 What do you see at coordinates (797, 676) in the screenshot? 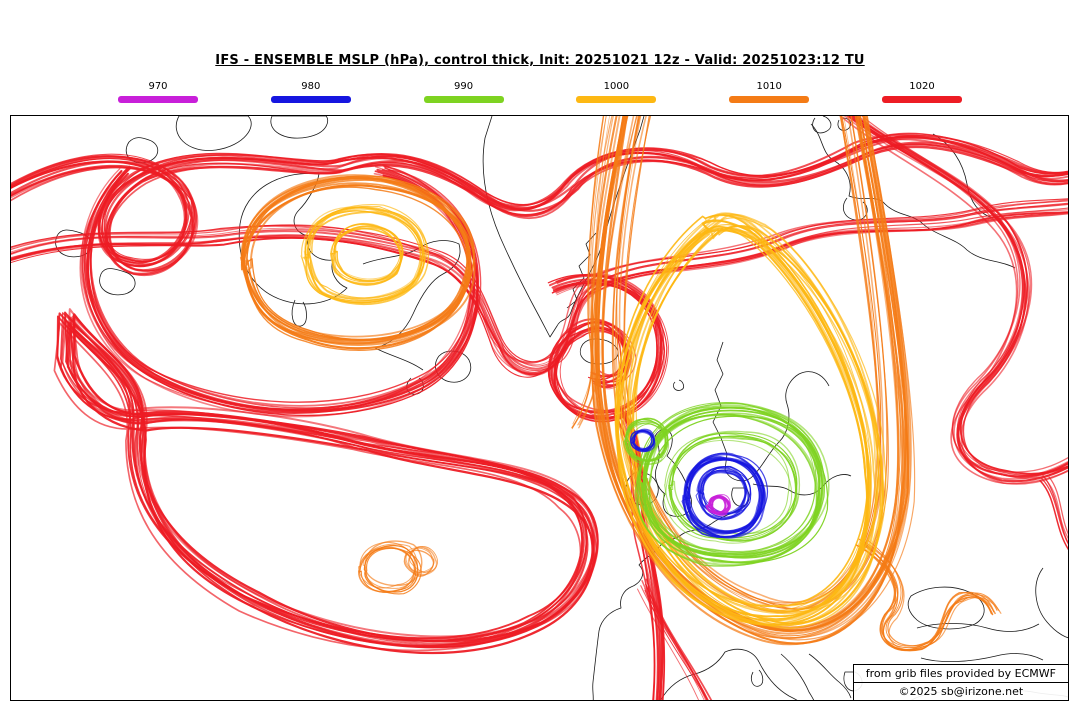
I see `coast-adriatic` at bounding box center [797, 676].